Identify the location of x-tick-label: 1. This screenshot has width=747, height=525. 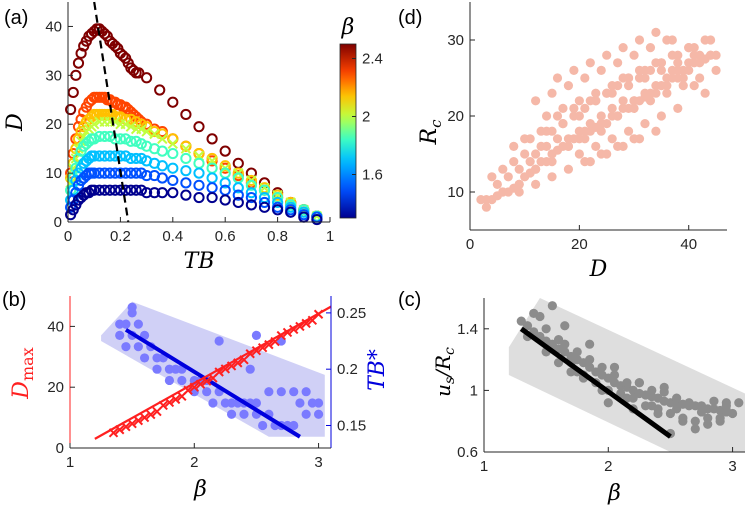
(70, 462).